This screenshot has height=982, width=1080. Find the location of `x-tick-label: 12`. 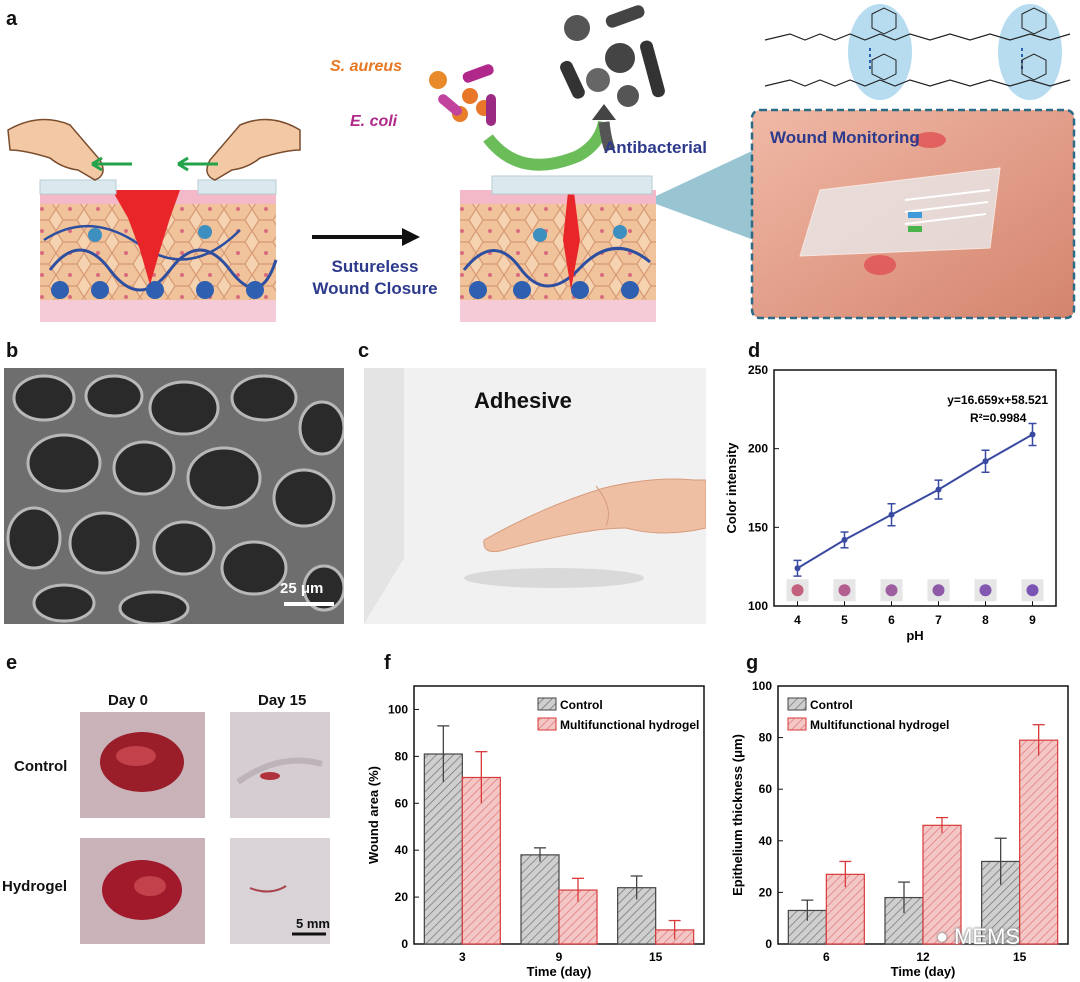

x-tick-label: 12 is located at coordinates (923, 957).